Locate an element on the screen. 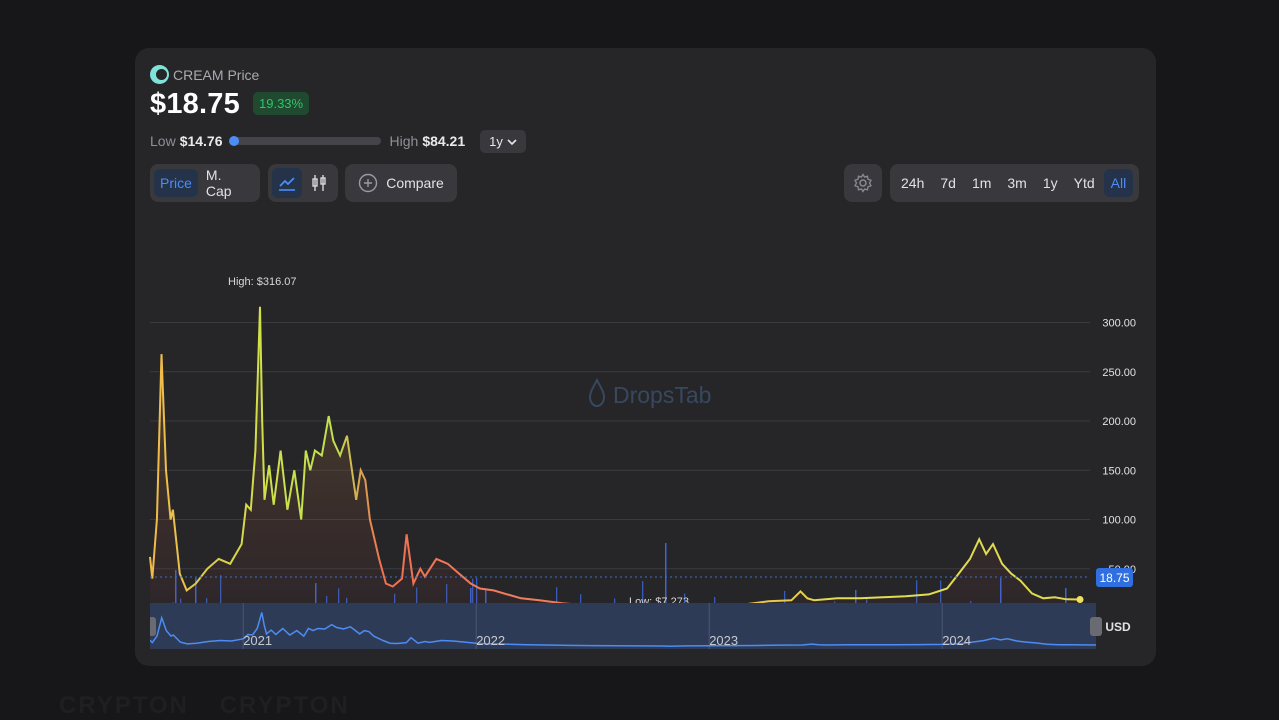 The image size is (1279, 720). range-bar is located at coordinates (304, 141).